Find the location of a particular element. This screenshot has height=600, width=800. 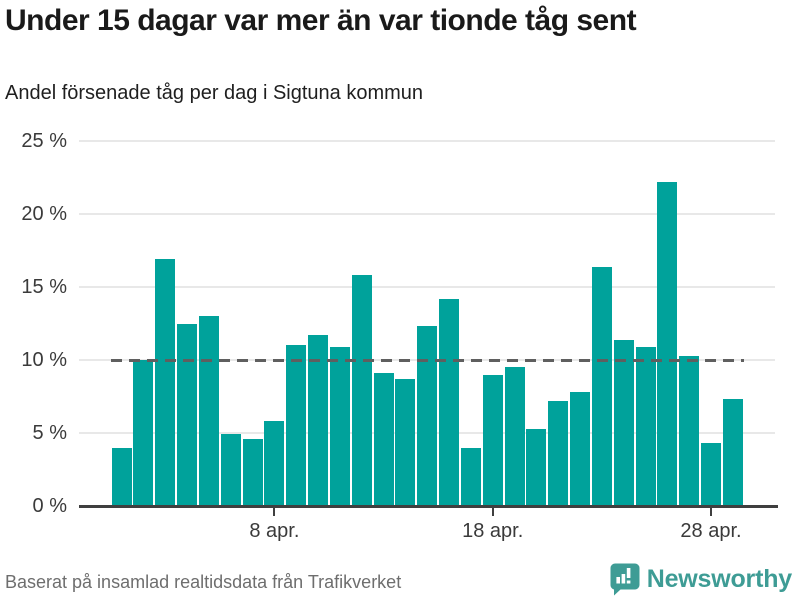

bar-16apr is located at coordinates (449, 402).